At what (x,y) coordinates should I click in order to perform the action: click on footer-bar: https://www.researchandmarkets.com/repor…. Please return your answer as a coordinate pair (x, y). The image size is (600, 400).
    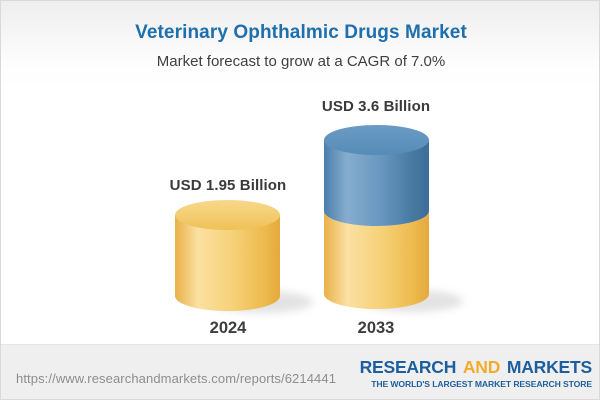
    Looking at the image, I should click on (300, 371).